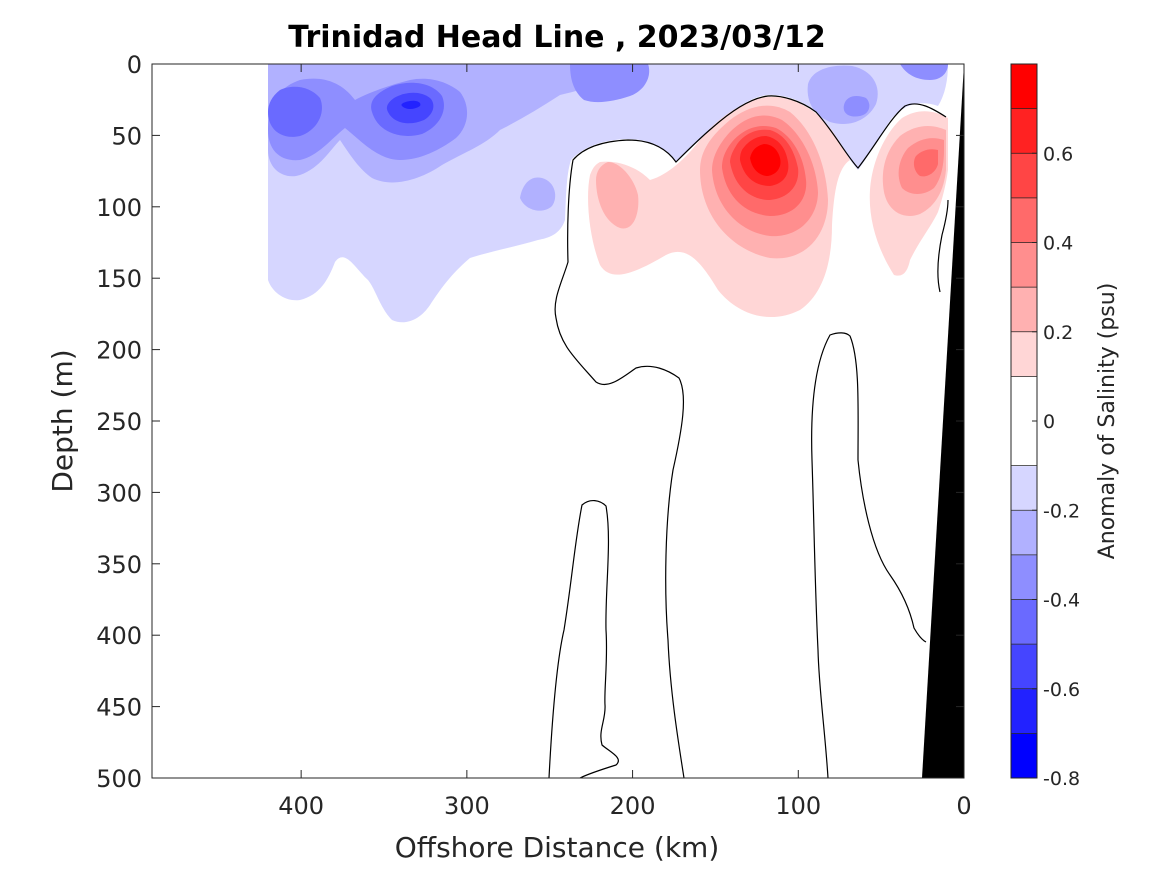 The height and width of the screenshot is (875, 1167). Describe the element at coordinates (1058, 333) in the screenshot. I see `colorbar-tick-label: 0.2` at that location.